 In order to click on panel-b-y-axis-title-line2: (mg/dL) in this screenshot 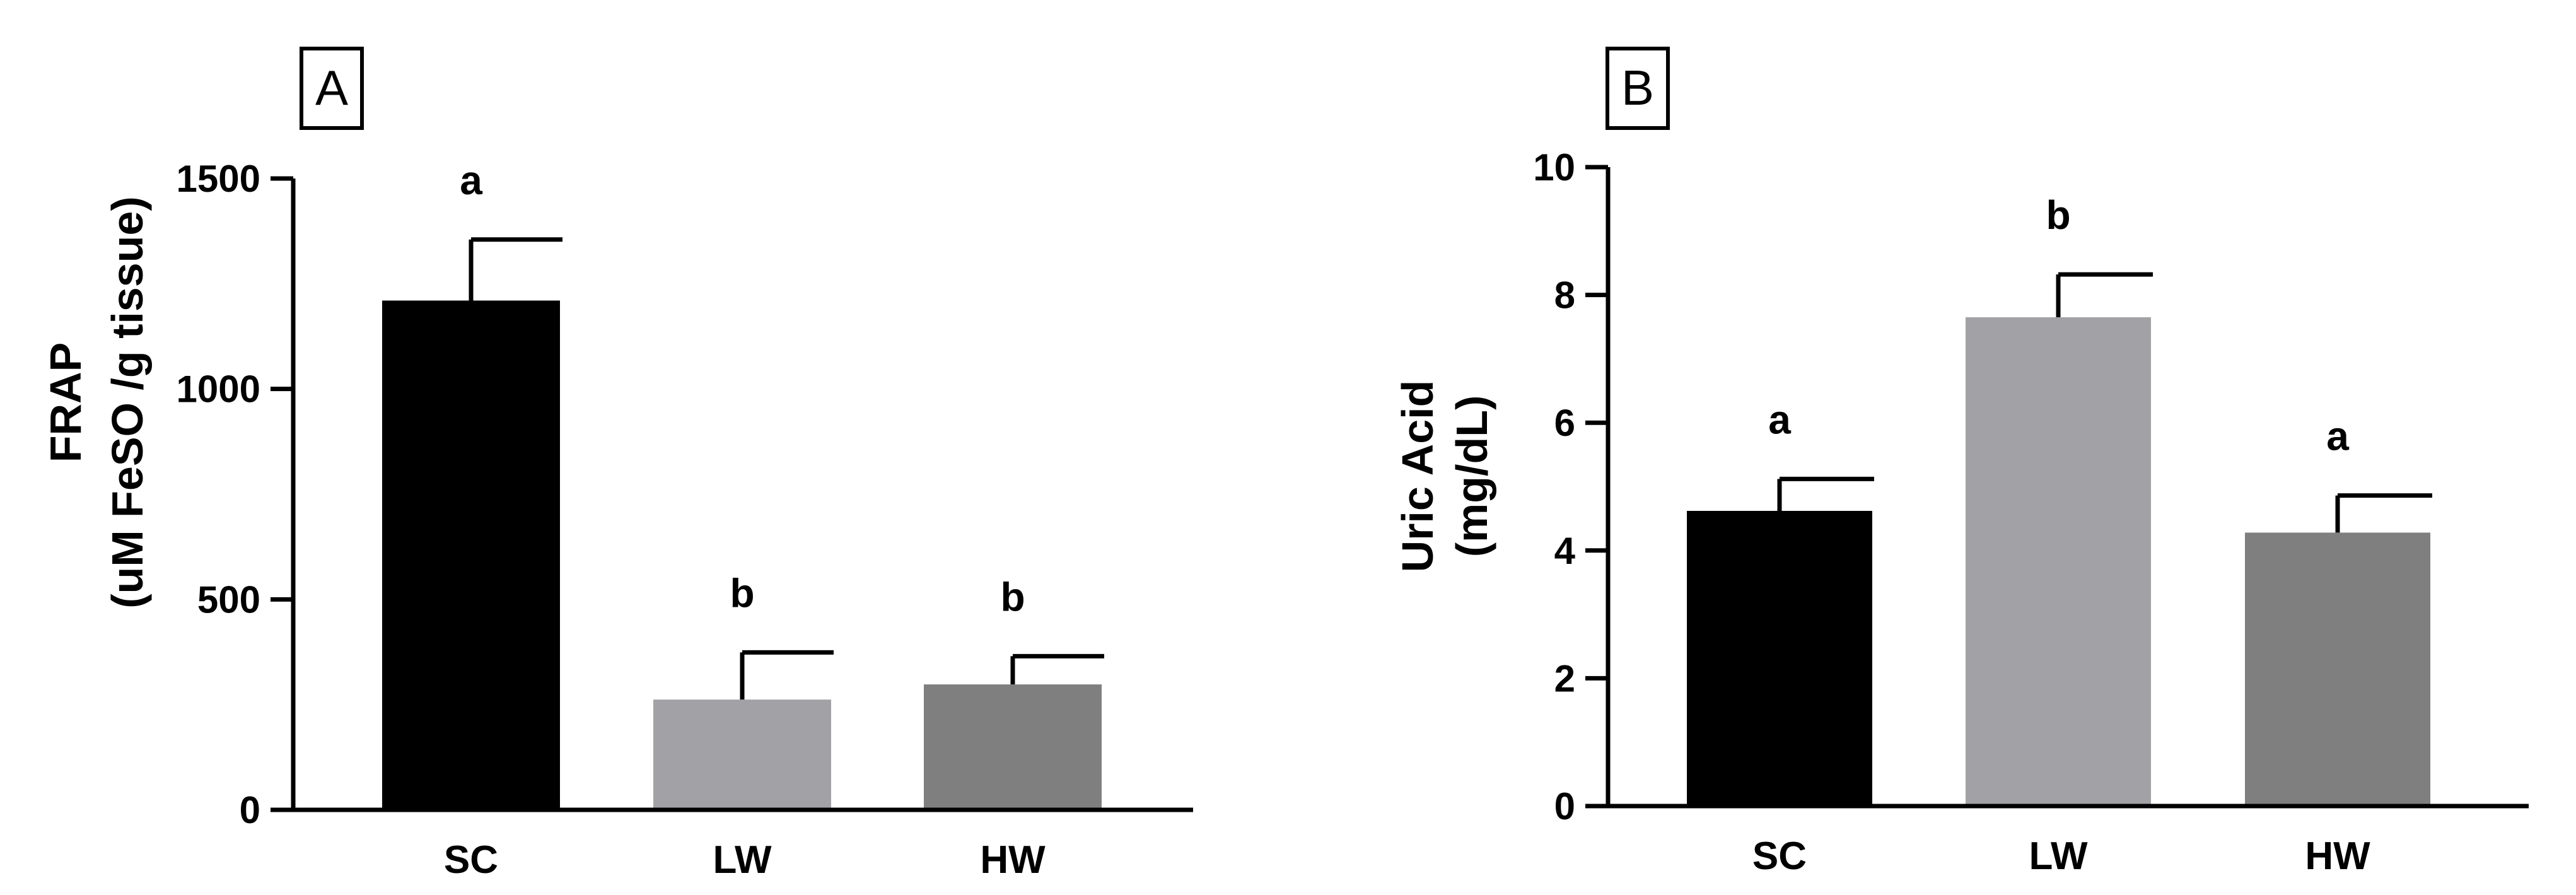, I will do `click(1471, 476)`.